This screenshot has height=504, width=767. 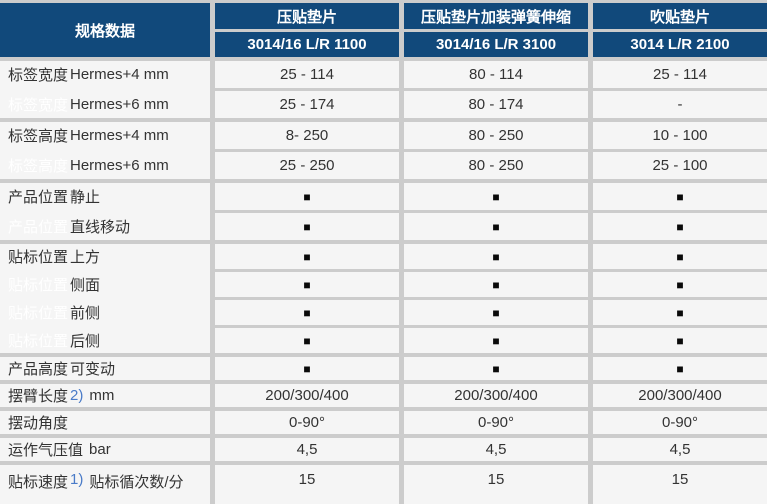 I want to click on product-column-name: 压贴垫片, so click(x=307, y=16).